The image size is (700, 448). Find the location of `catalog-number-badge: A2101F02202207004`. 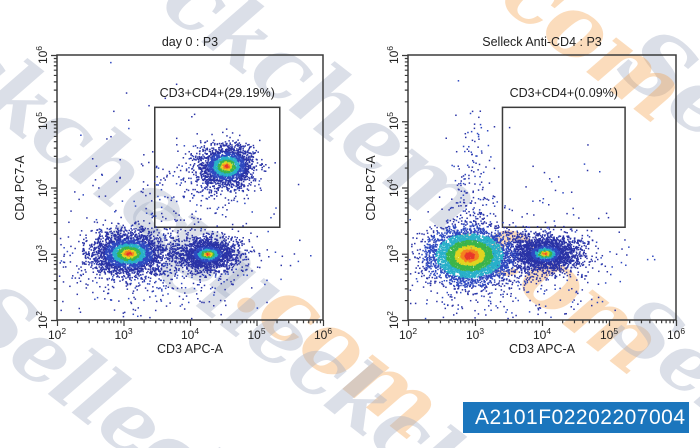

catalog-number-badge: A2101F02202207004 is located at coordinates (576, 417).